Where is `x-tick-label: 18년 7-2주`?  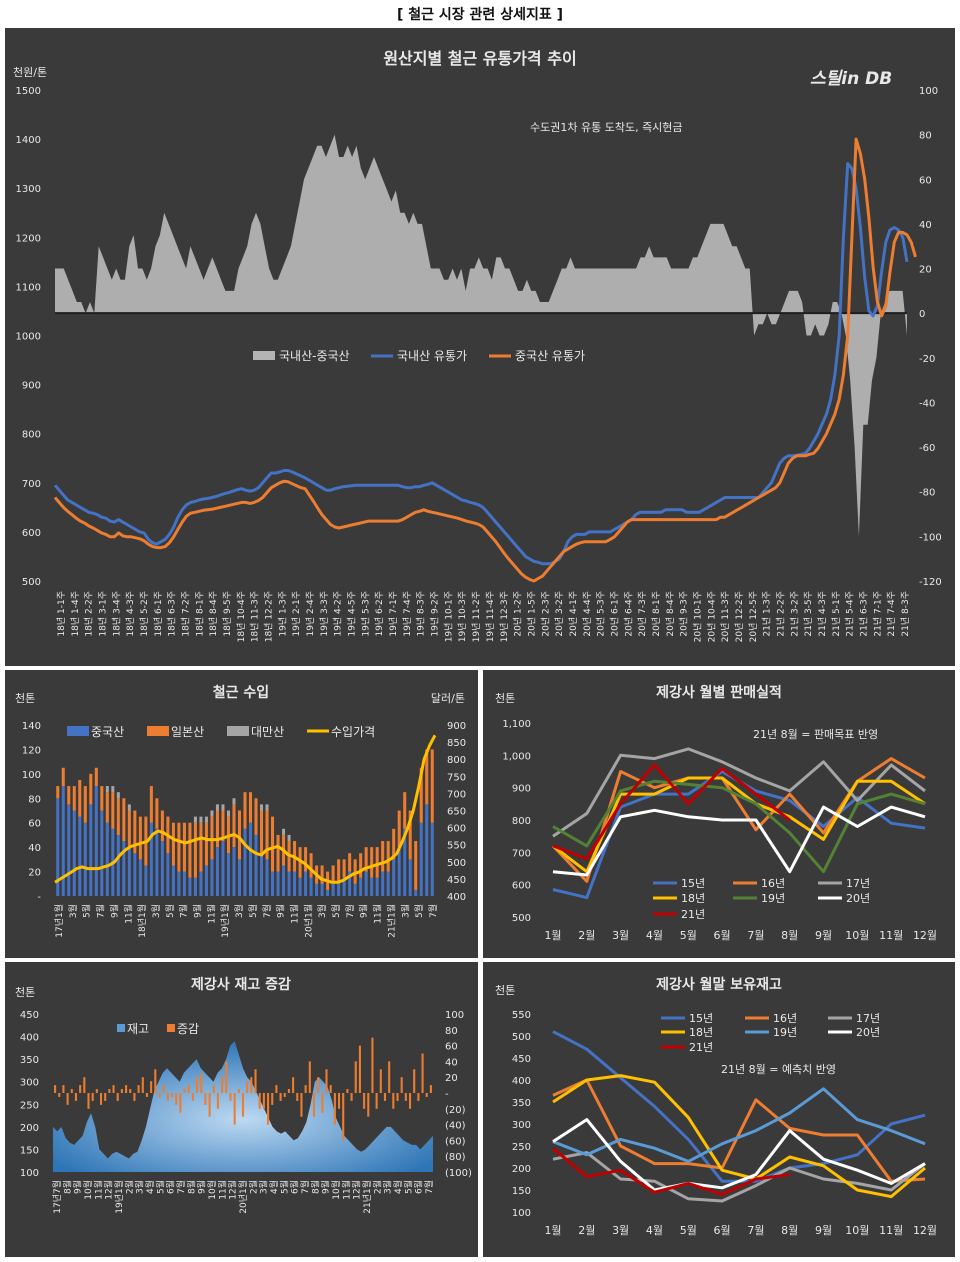 x-tick-label: 18년 7-2주 is located at coordinates (186, 614).